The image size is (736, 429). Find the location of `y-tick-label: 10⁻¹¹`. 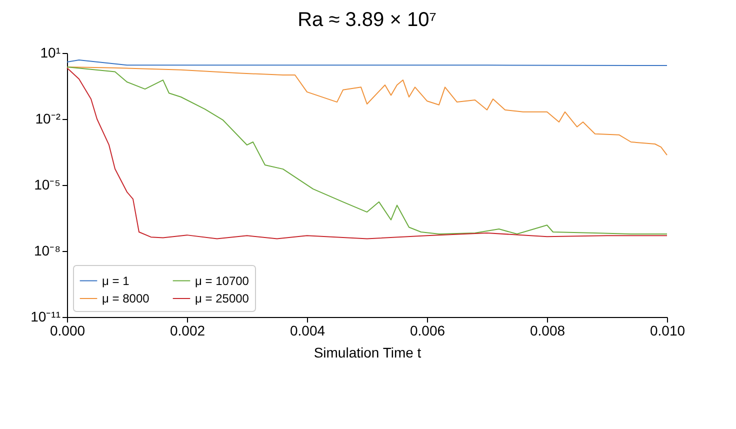

y-tick-label: 10⁻¹¹ is located at coordinates (45, 316).